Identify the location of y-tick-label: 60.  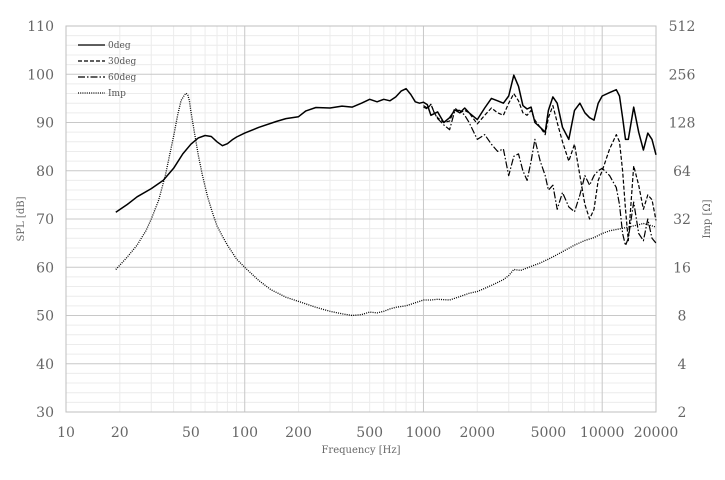
(45, 268).